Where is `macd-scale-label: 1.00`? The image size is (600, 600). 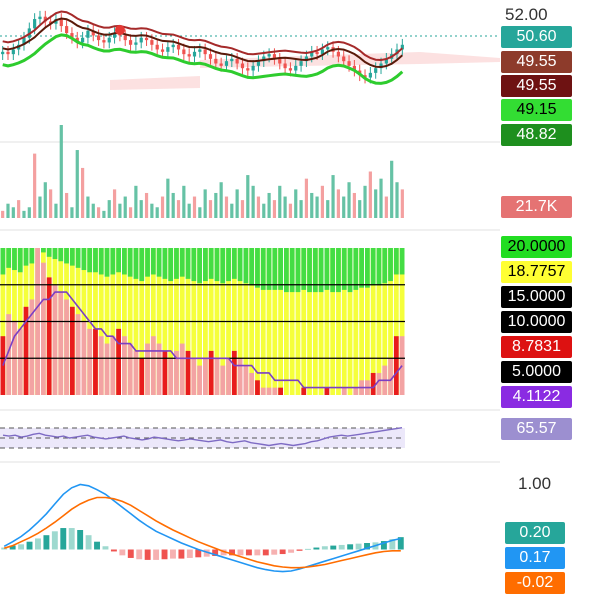
macd-scale-label: 1.00 is located at coordinates (535, 483).